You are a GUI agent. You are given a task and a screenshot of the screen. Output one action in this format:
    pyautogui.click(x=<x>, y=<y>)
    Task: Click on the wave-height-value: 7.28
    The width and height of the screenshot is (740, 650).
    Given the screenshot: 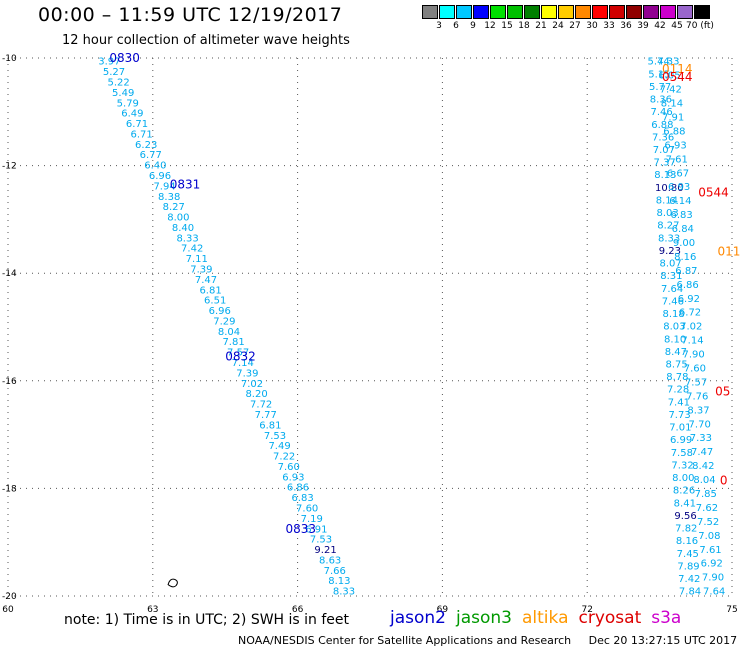 What is the action you would take?
    pyautogui.click(x=678, y=390)
    